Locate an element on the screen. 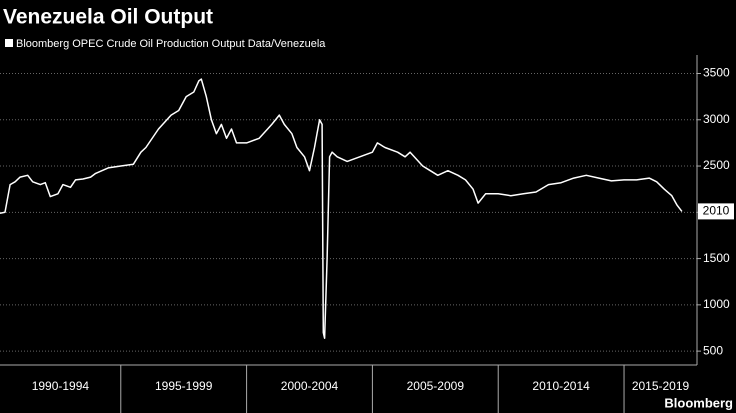 The height and width of the screenshot is (413, 736). x-tick-label: 2010-2014 is located at coordinates (561, 386).